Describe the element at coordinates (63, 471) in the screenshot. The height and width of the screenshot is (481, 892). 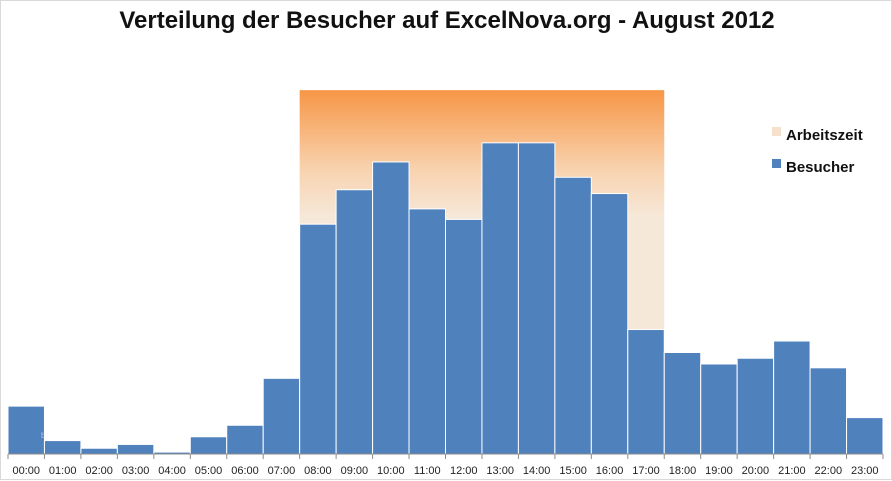
I see `x-tick-label-0100: 01:00` at that location.